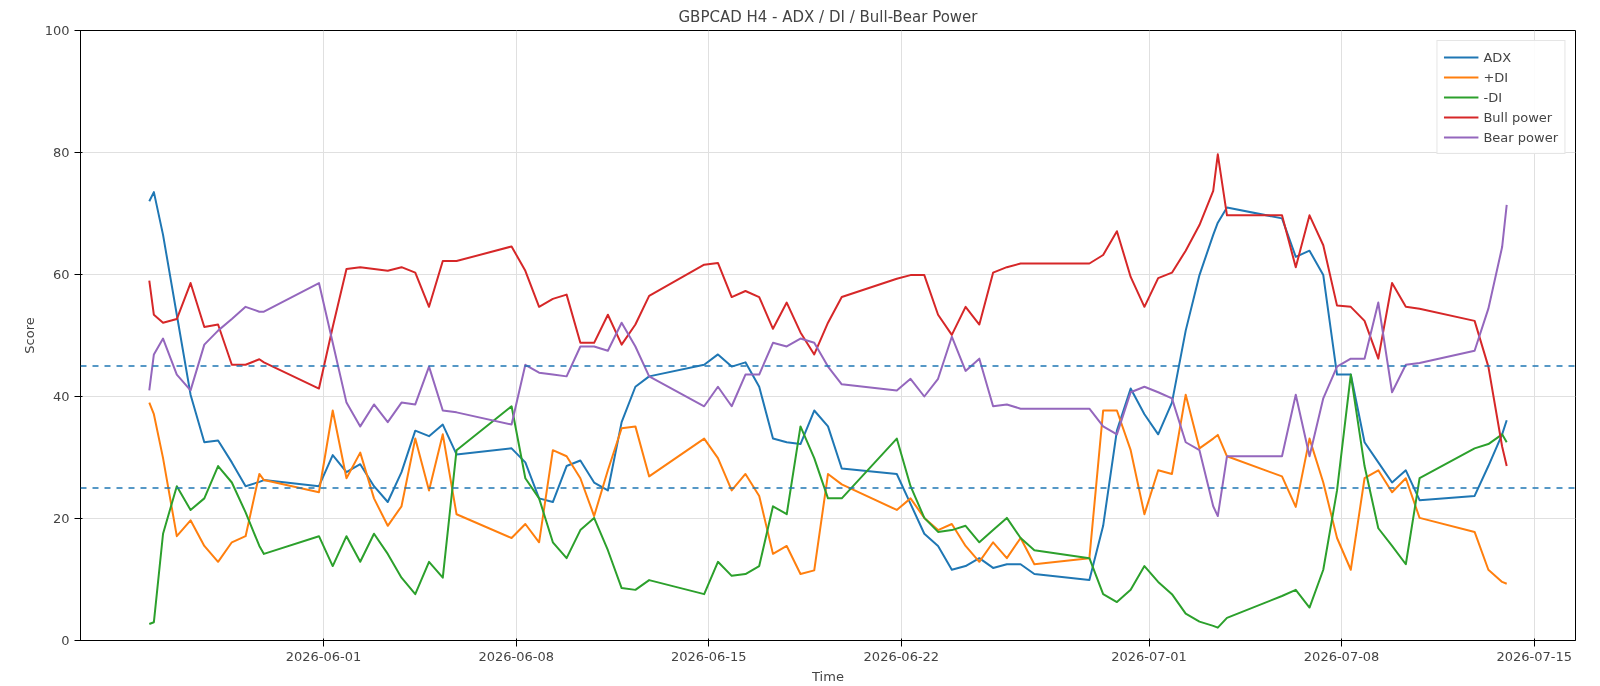 Image resolution: width=1600 pixels, height=686 pixels. I want to click on legend-label: +DI, so click(1496, 77).